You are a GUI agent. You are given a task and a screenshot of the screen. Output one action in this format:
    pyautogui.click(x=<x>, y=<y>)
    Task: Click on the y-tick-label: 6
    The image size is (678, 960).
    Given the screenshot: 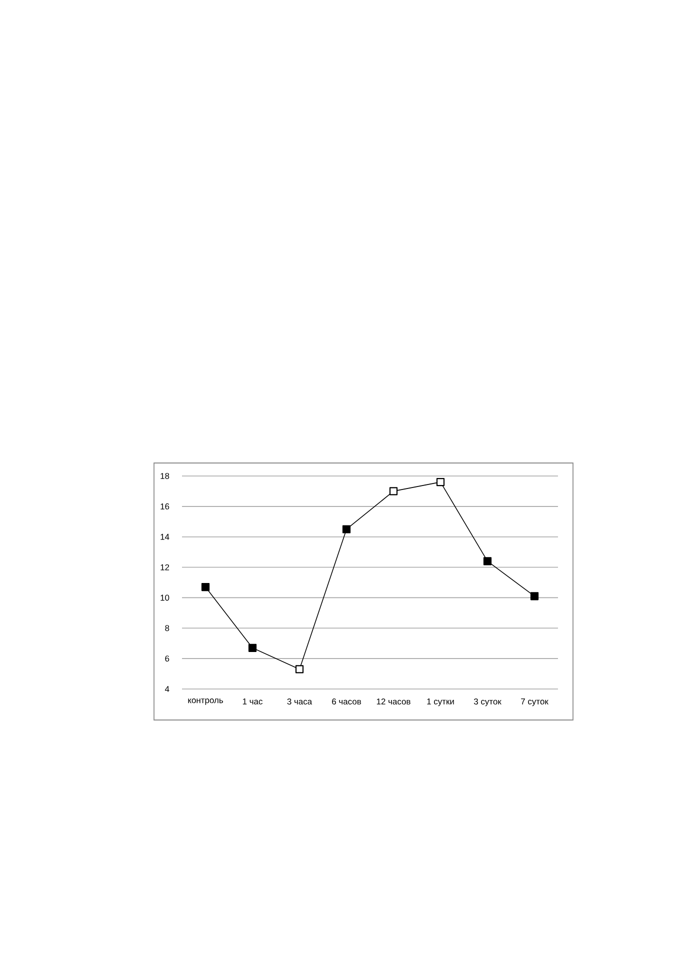 What is the action you would take?
    pyautogui.click(x=167, y=659)
    